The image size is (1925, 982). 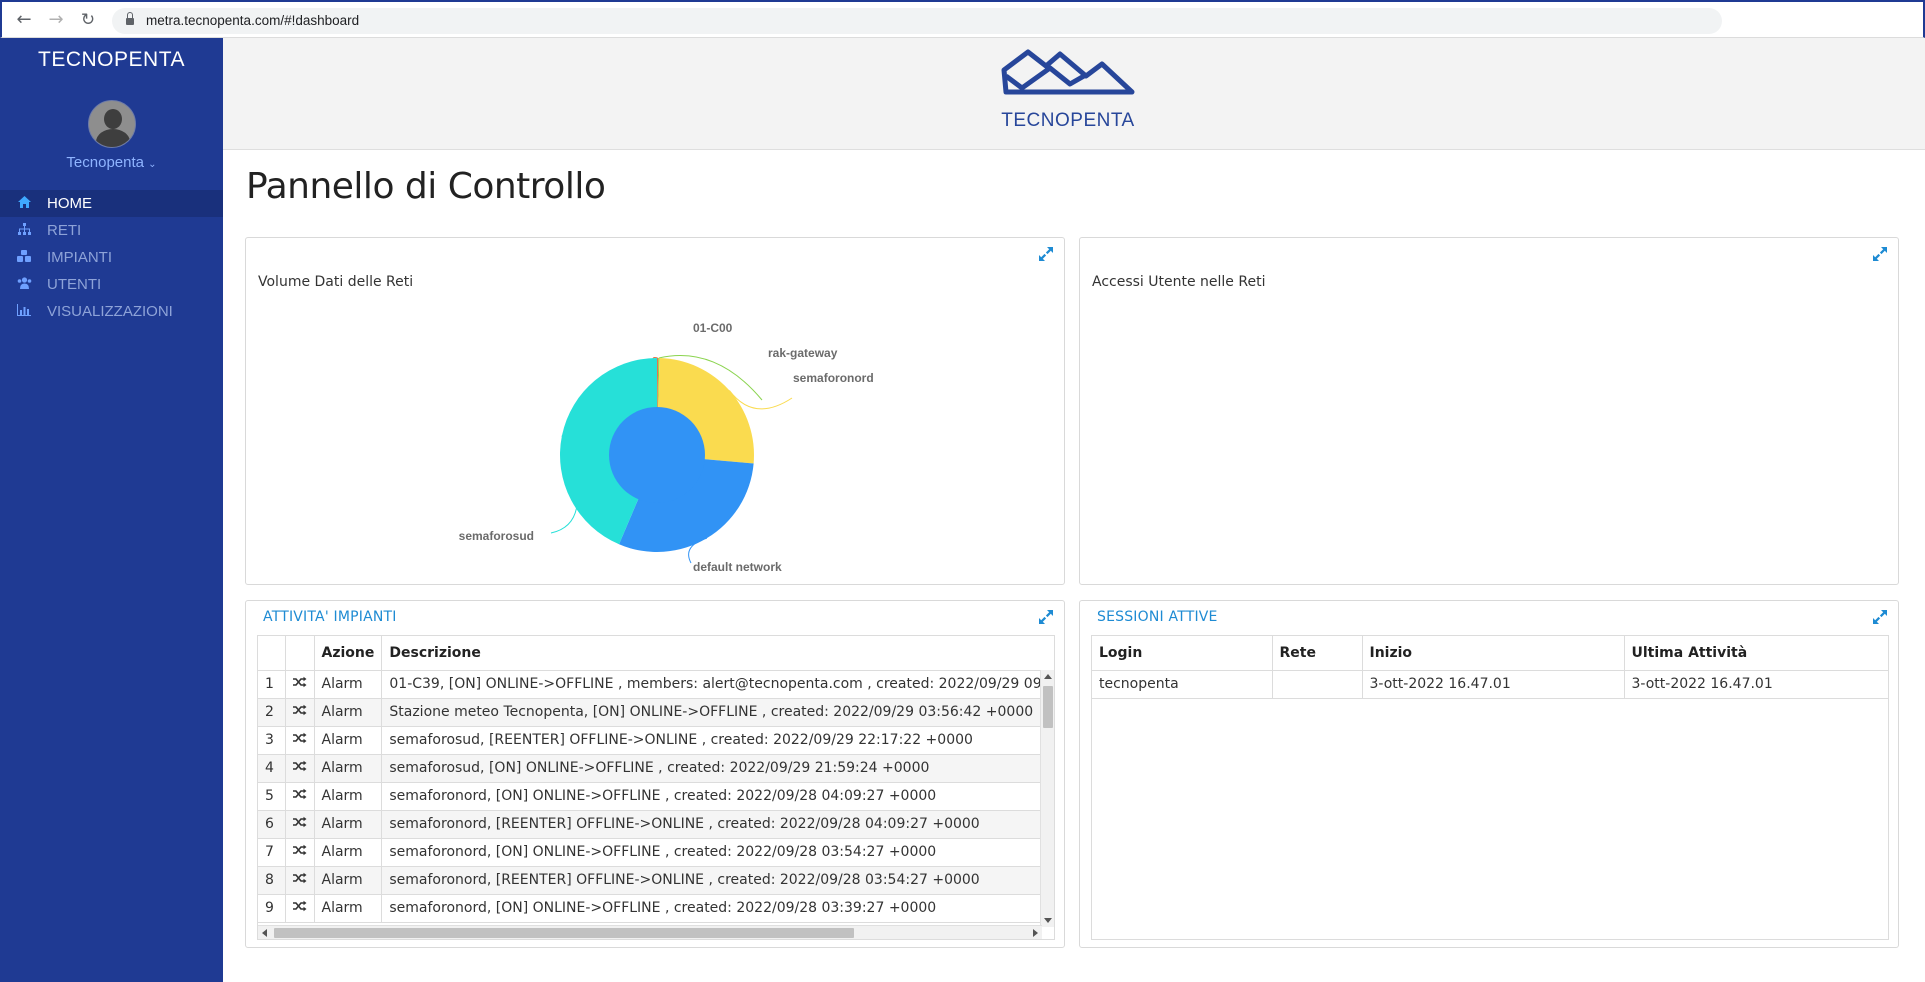 I want to click on bar-chart-icon, so click(x=24, y=311).